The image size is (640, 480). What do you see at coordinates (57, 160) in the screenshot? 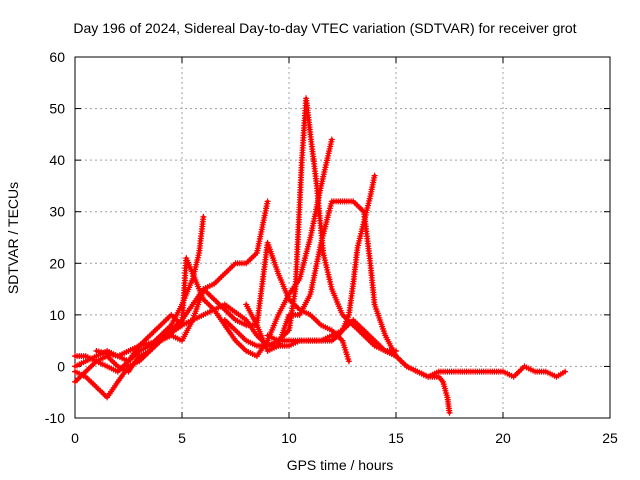
I see `y-tick-label: 40` at bounding box center [57, 160].